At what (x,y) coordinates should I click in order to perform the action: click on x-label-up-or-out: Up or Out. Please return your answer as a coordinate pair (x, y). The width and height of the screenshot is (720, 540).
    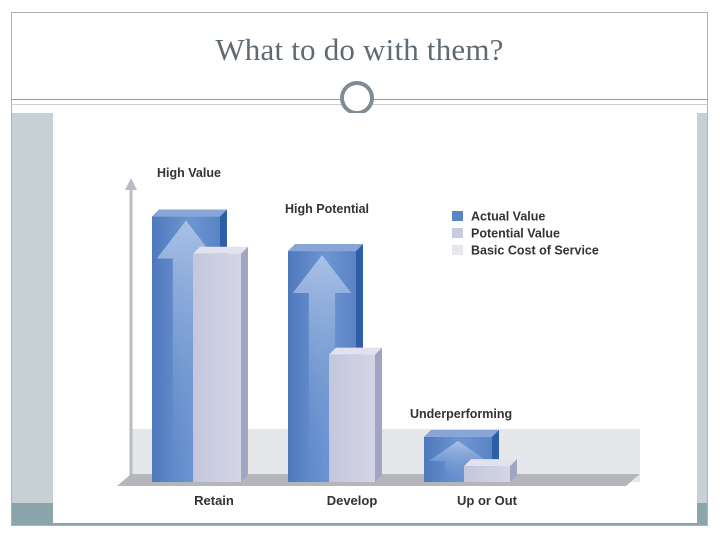
    Looking at the image, I should click on (487, 500).